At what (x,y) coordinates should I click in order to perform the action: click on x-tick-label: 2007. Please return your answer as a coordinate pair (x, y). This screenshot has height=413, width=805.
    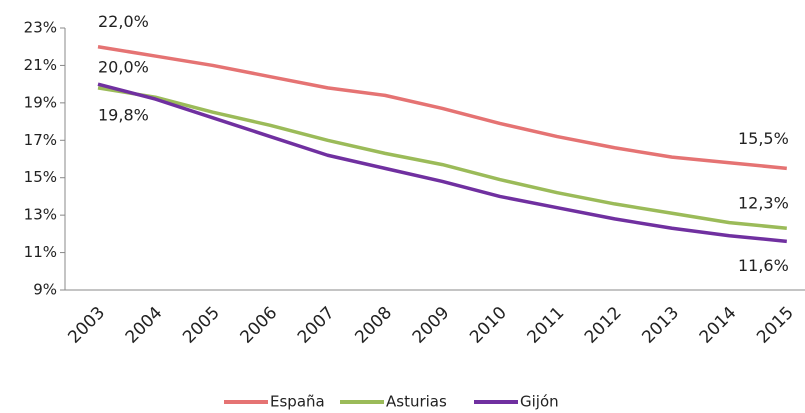
    Looking at the image, I should click on (316, 325).